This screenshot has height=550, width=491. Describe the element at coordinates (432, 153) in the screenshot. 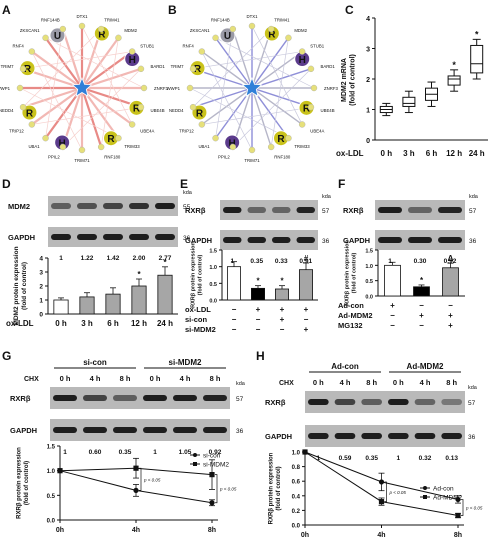

I see `x-tick-label: 6 h` at that location.